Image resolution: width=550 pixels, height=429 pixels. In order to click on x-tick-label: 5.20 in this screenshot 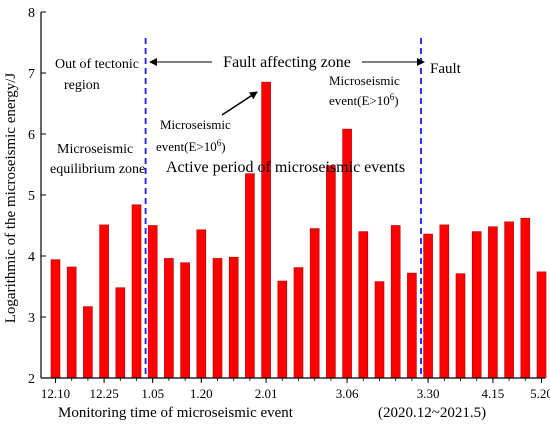, I will do `click(540, 393)`.